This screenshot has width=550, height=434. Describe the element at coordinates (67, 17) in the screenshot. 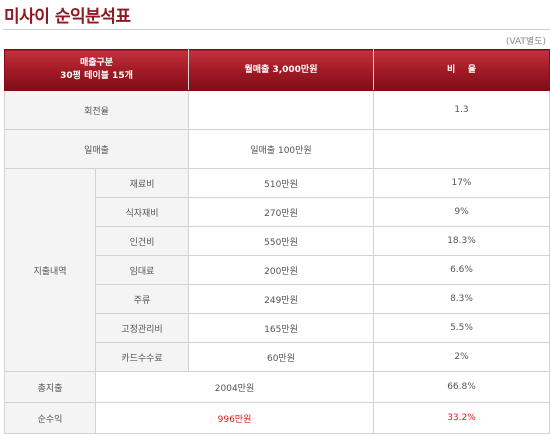

I see `page-title: 미사이 순익분석표` at that location.